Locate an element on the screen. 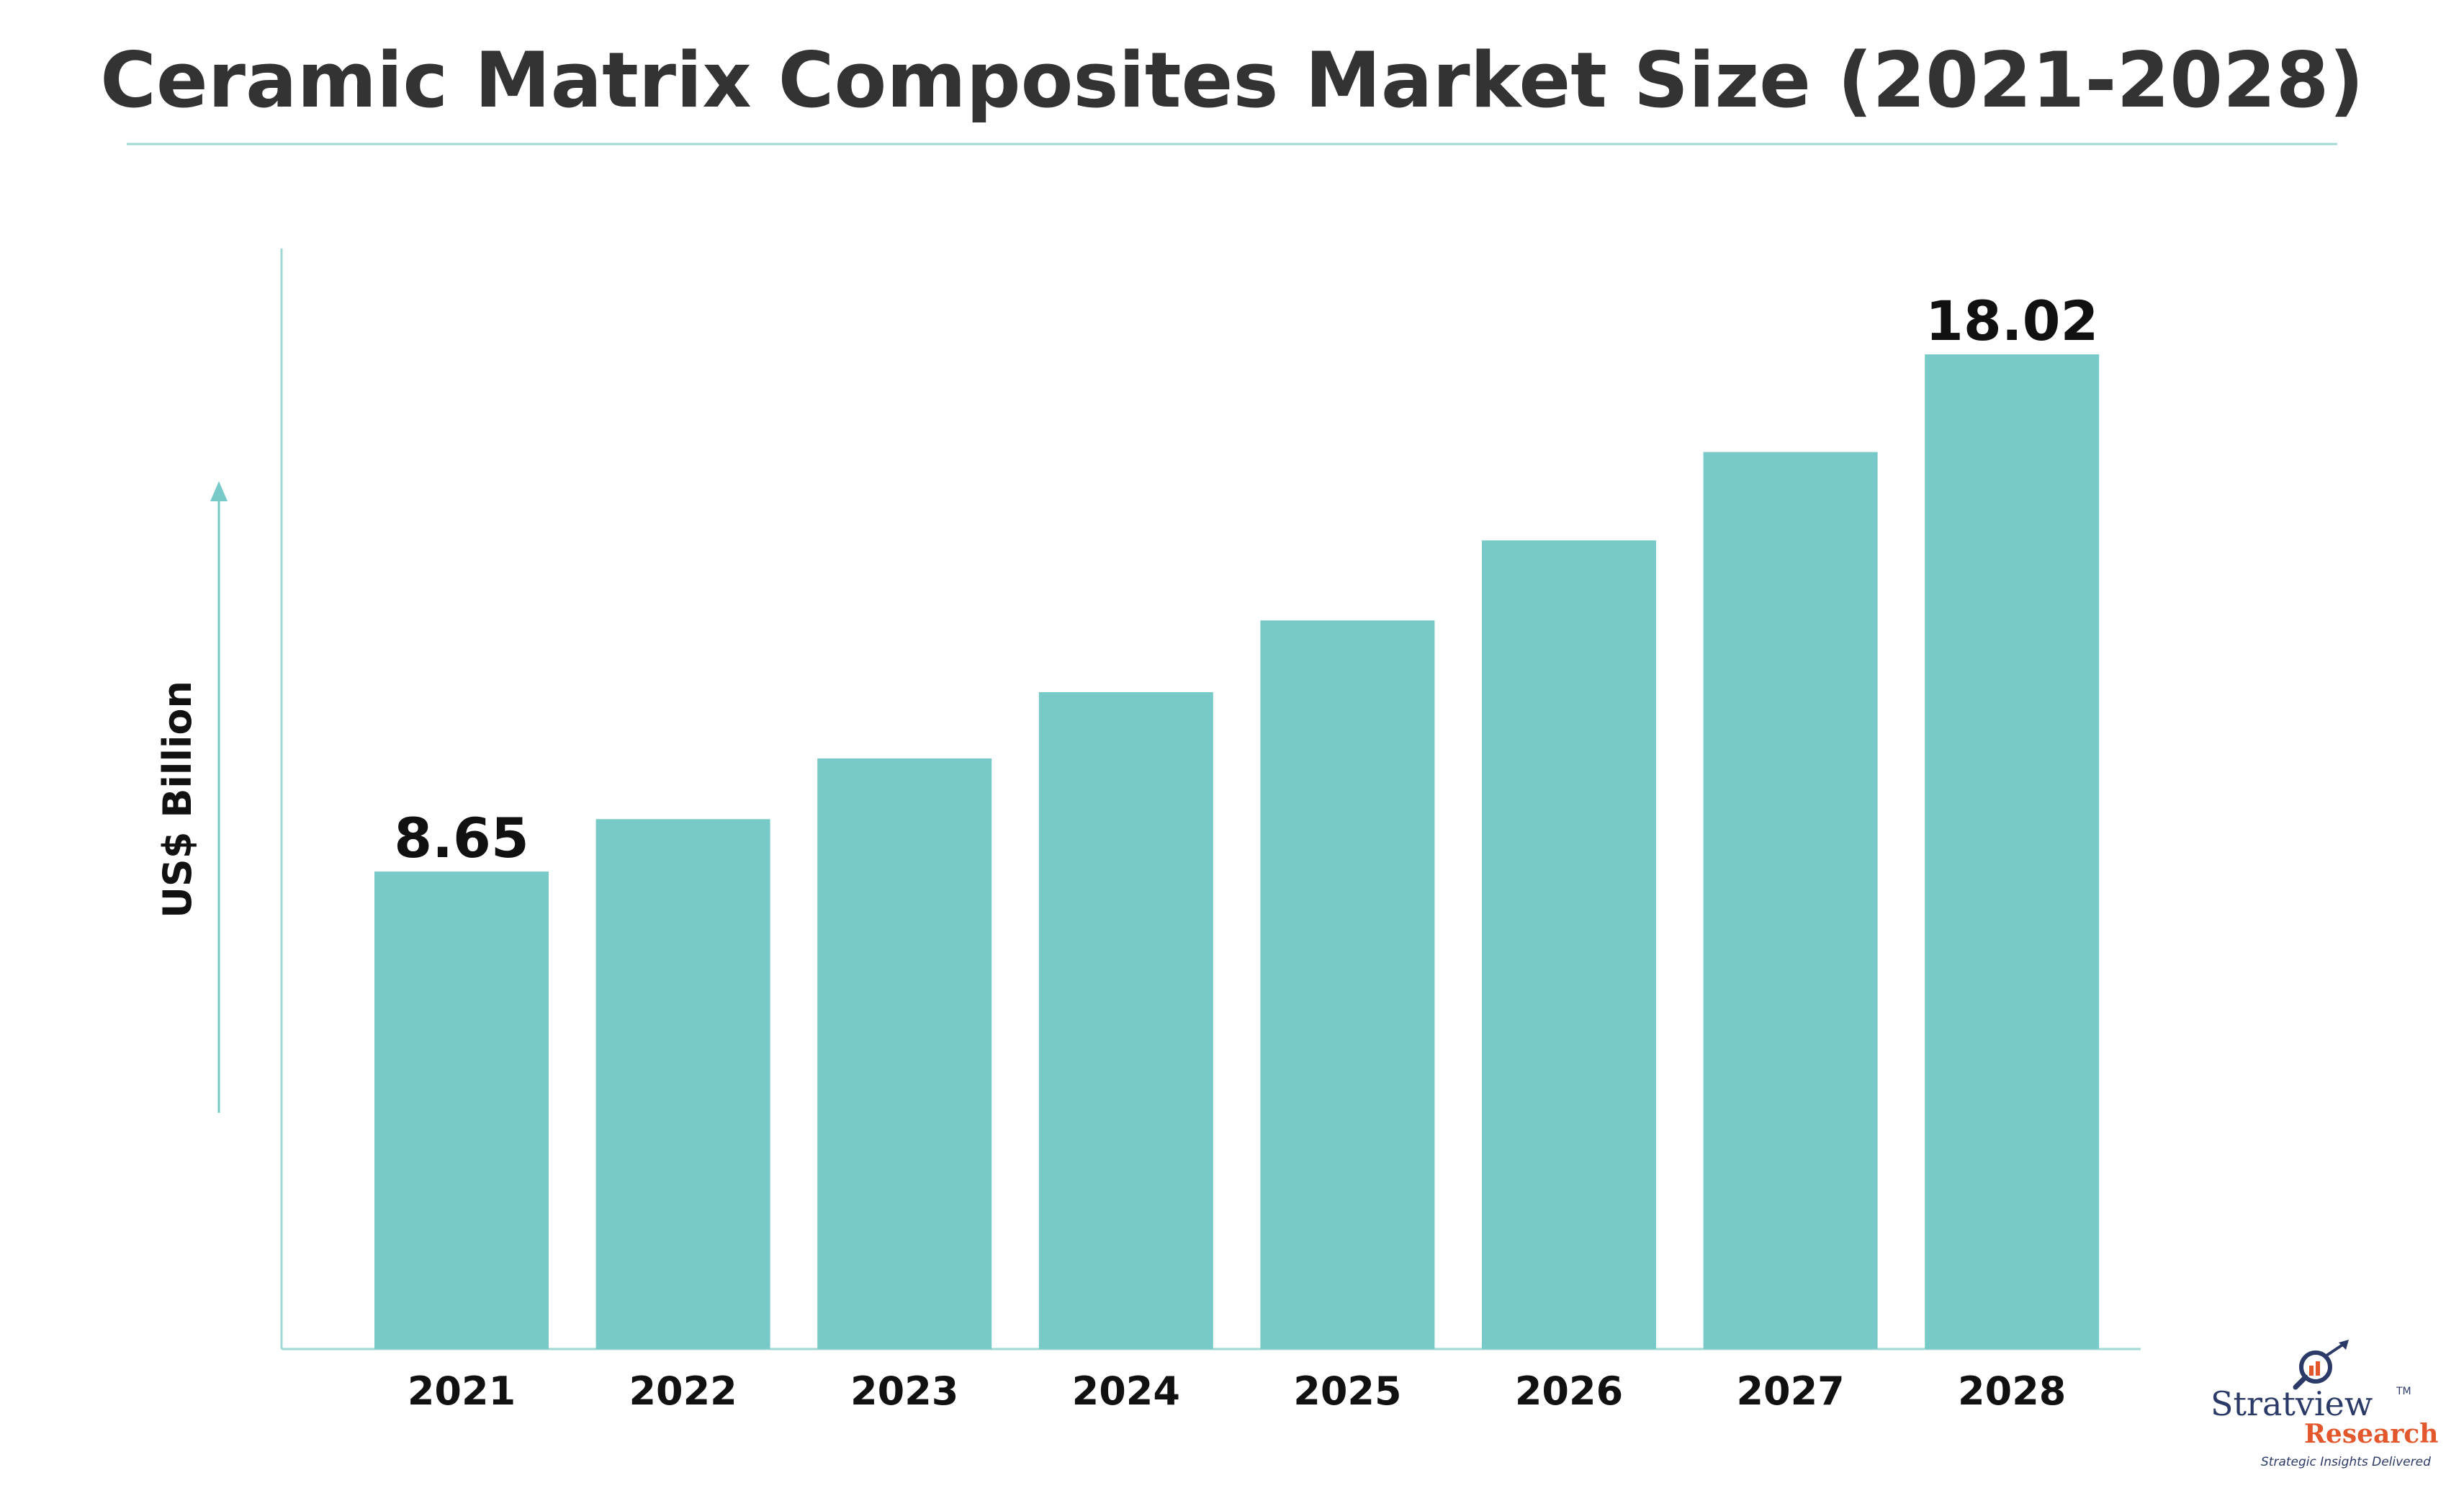 The width and height of the screenshot is (2464, 1501). x-tick-label: 2024 is located at coordinates (1126, 1391).